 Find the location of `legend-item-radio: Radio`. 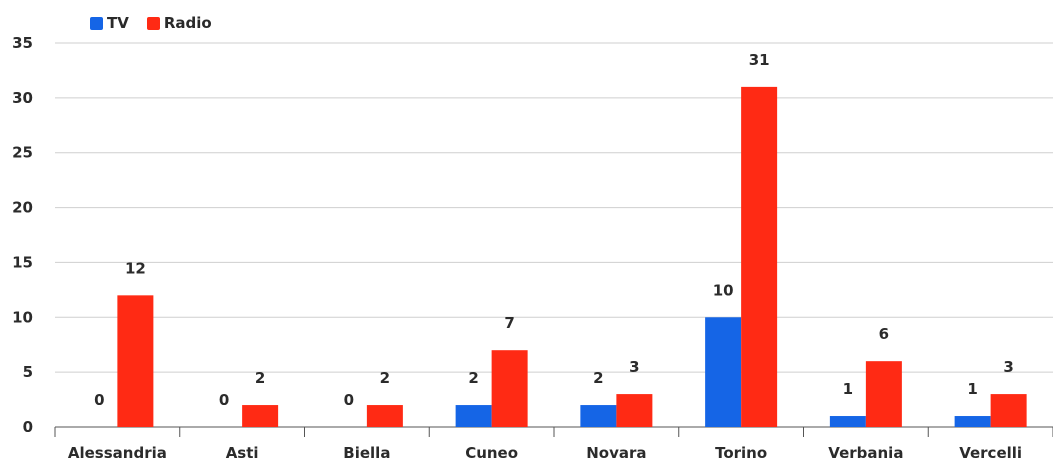

legend-item-radio: Radio is located at coordinates (179, 23).